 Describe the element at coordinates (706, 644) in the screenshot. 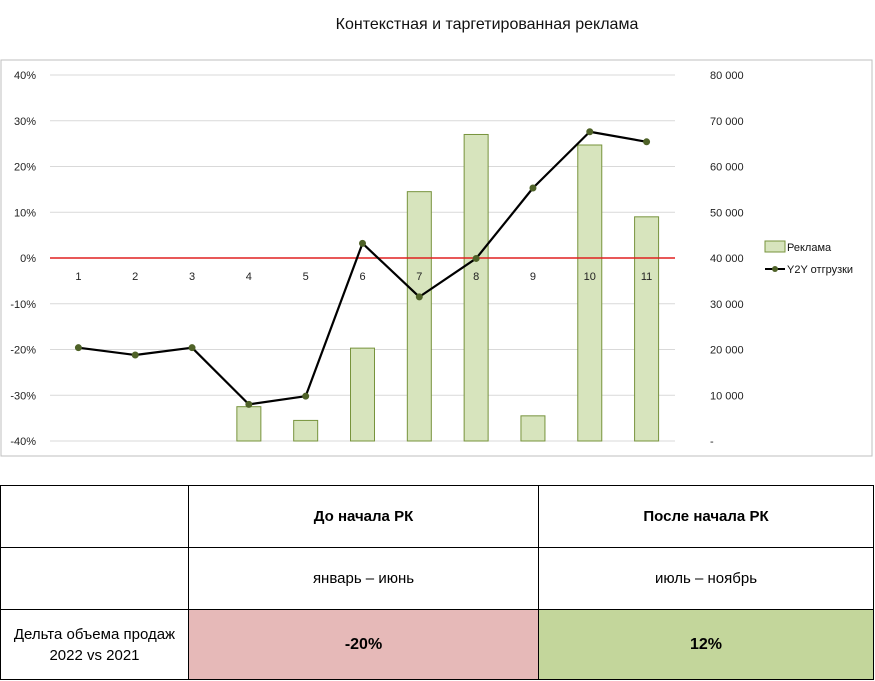

I see `delta-after-value: 12%` at that location.